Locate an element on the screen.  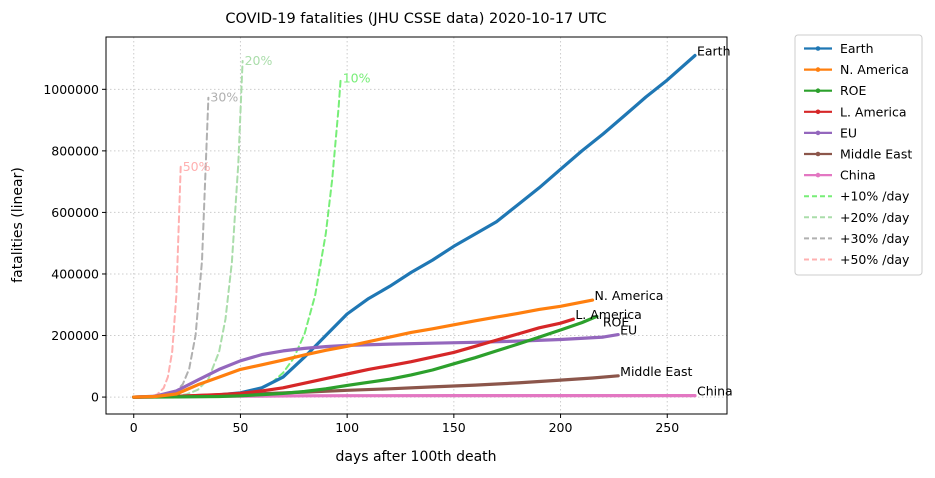
series-line-n-america is located at coordinates (363, 348).